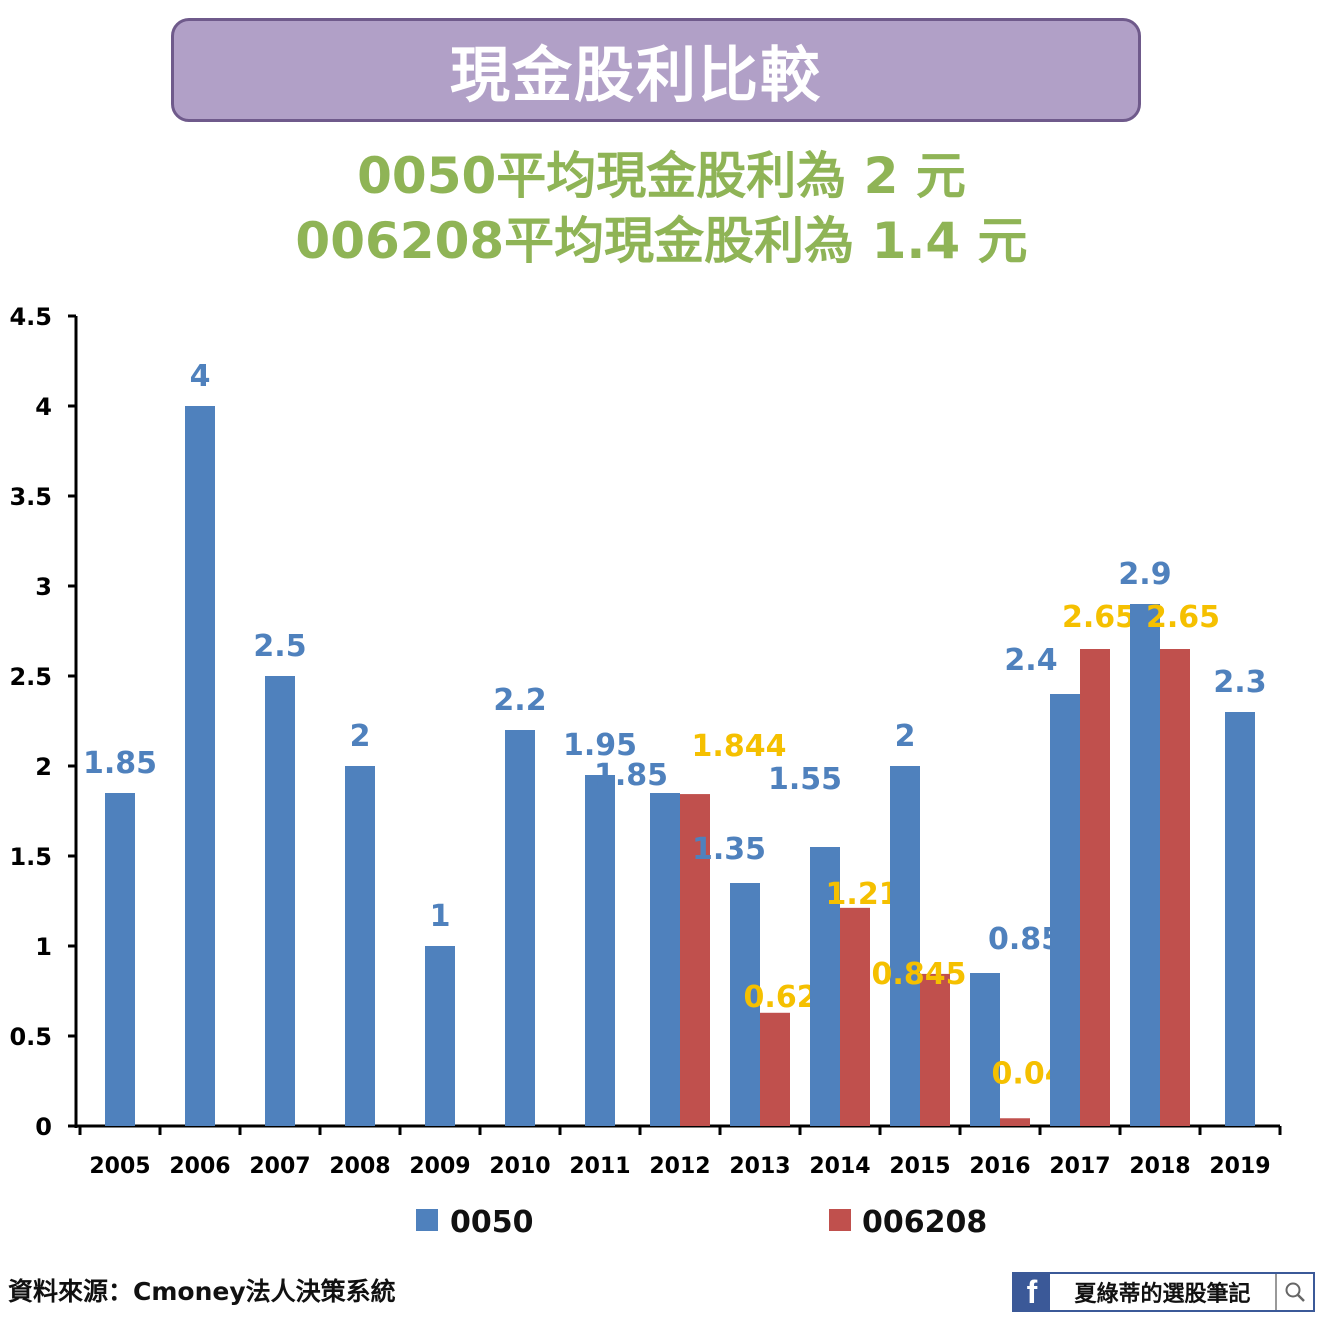  What do you see at coordinates (439, 1166) in the screenshot?
I see `x-tick-label: 2009` at bounding box center [439, 1166].